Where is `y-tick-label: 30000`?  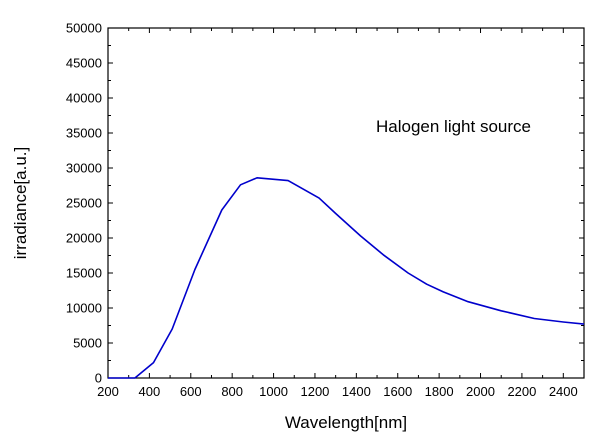 y-tick-label: 30000 is located at coordinates (84, 168).